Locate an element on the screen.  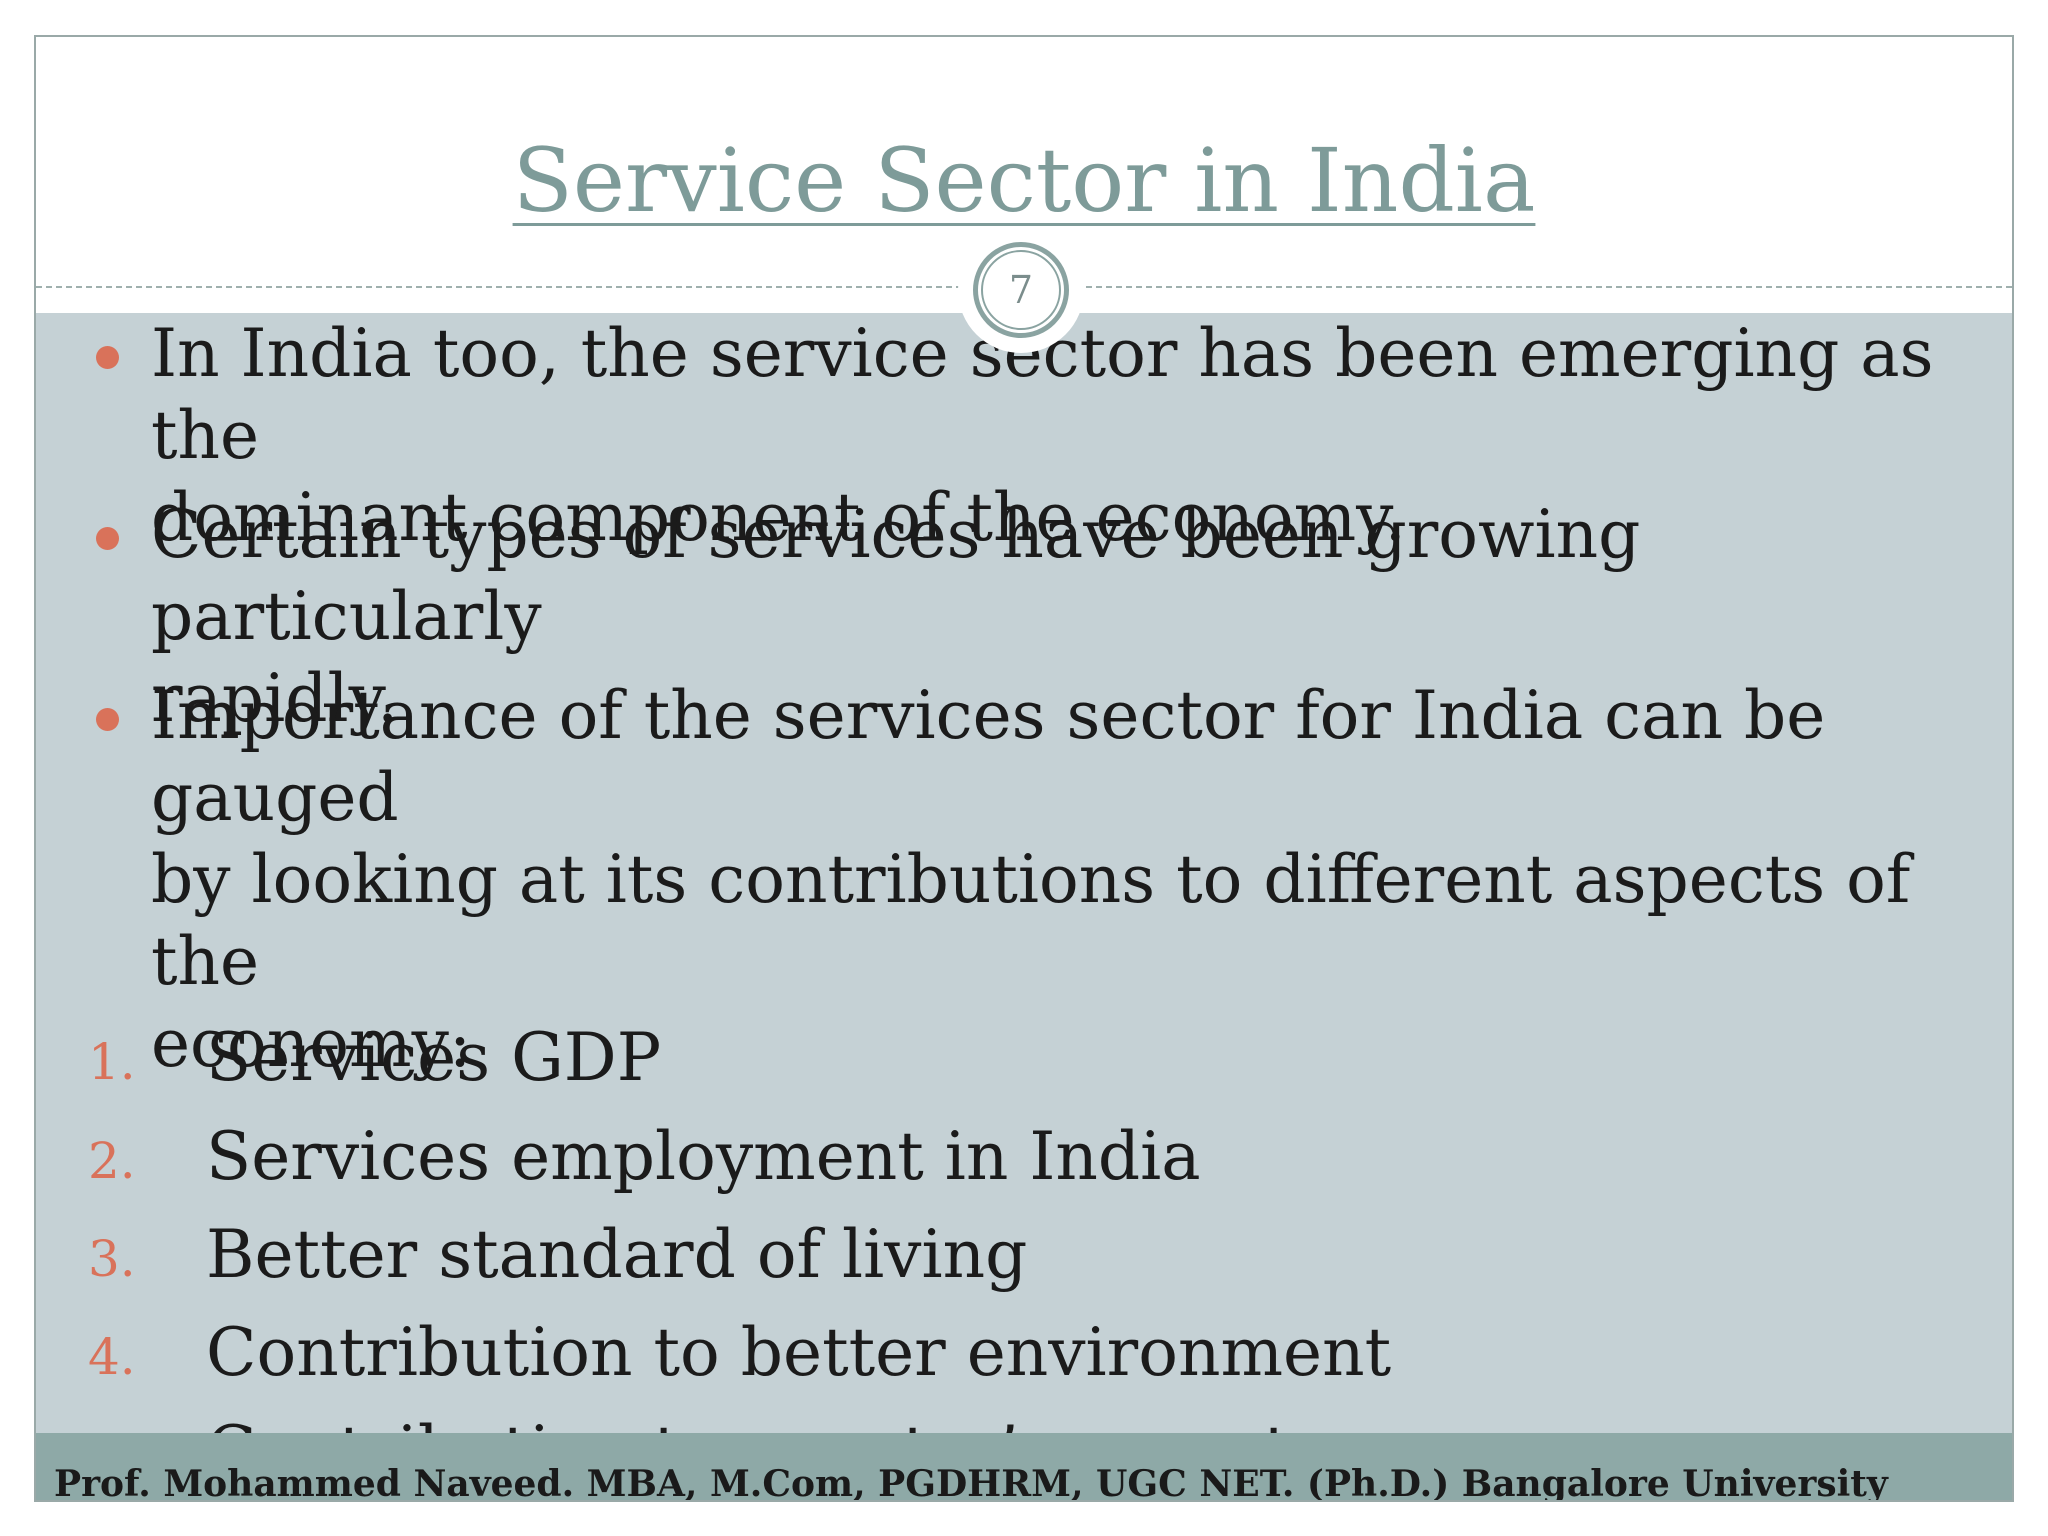
item-number: 2. is located at coordinates (112, 1161).